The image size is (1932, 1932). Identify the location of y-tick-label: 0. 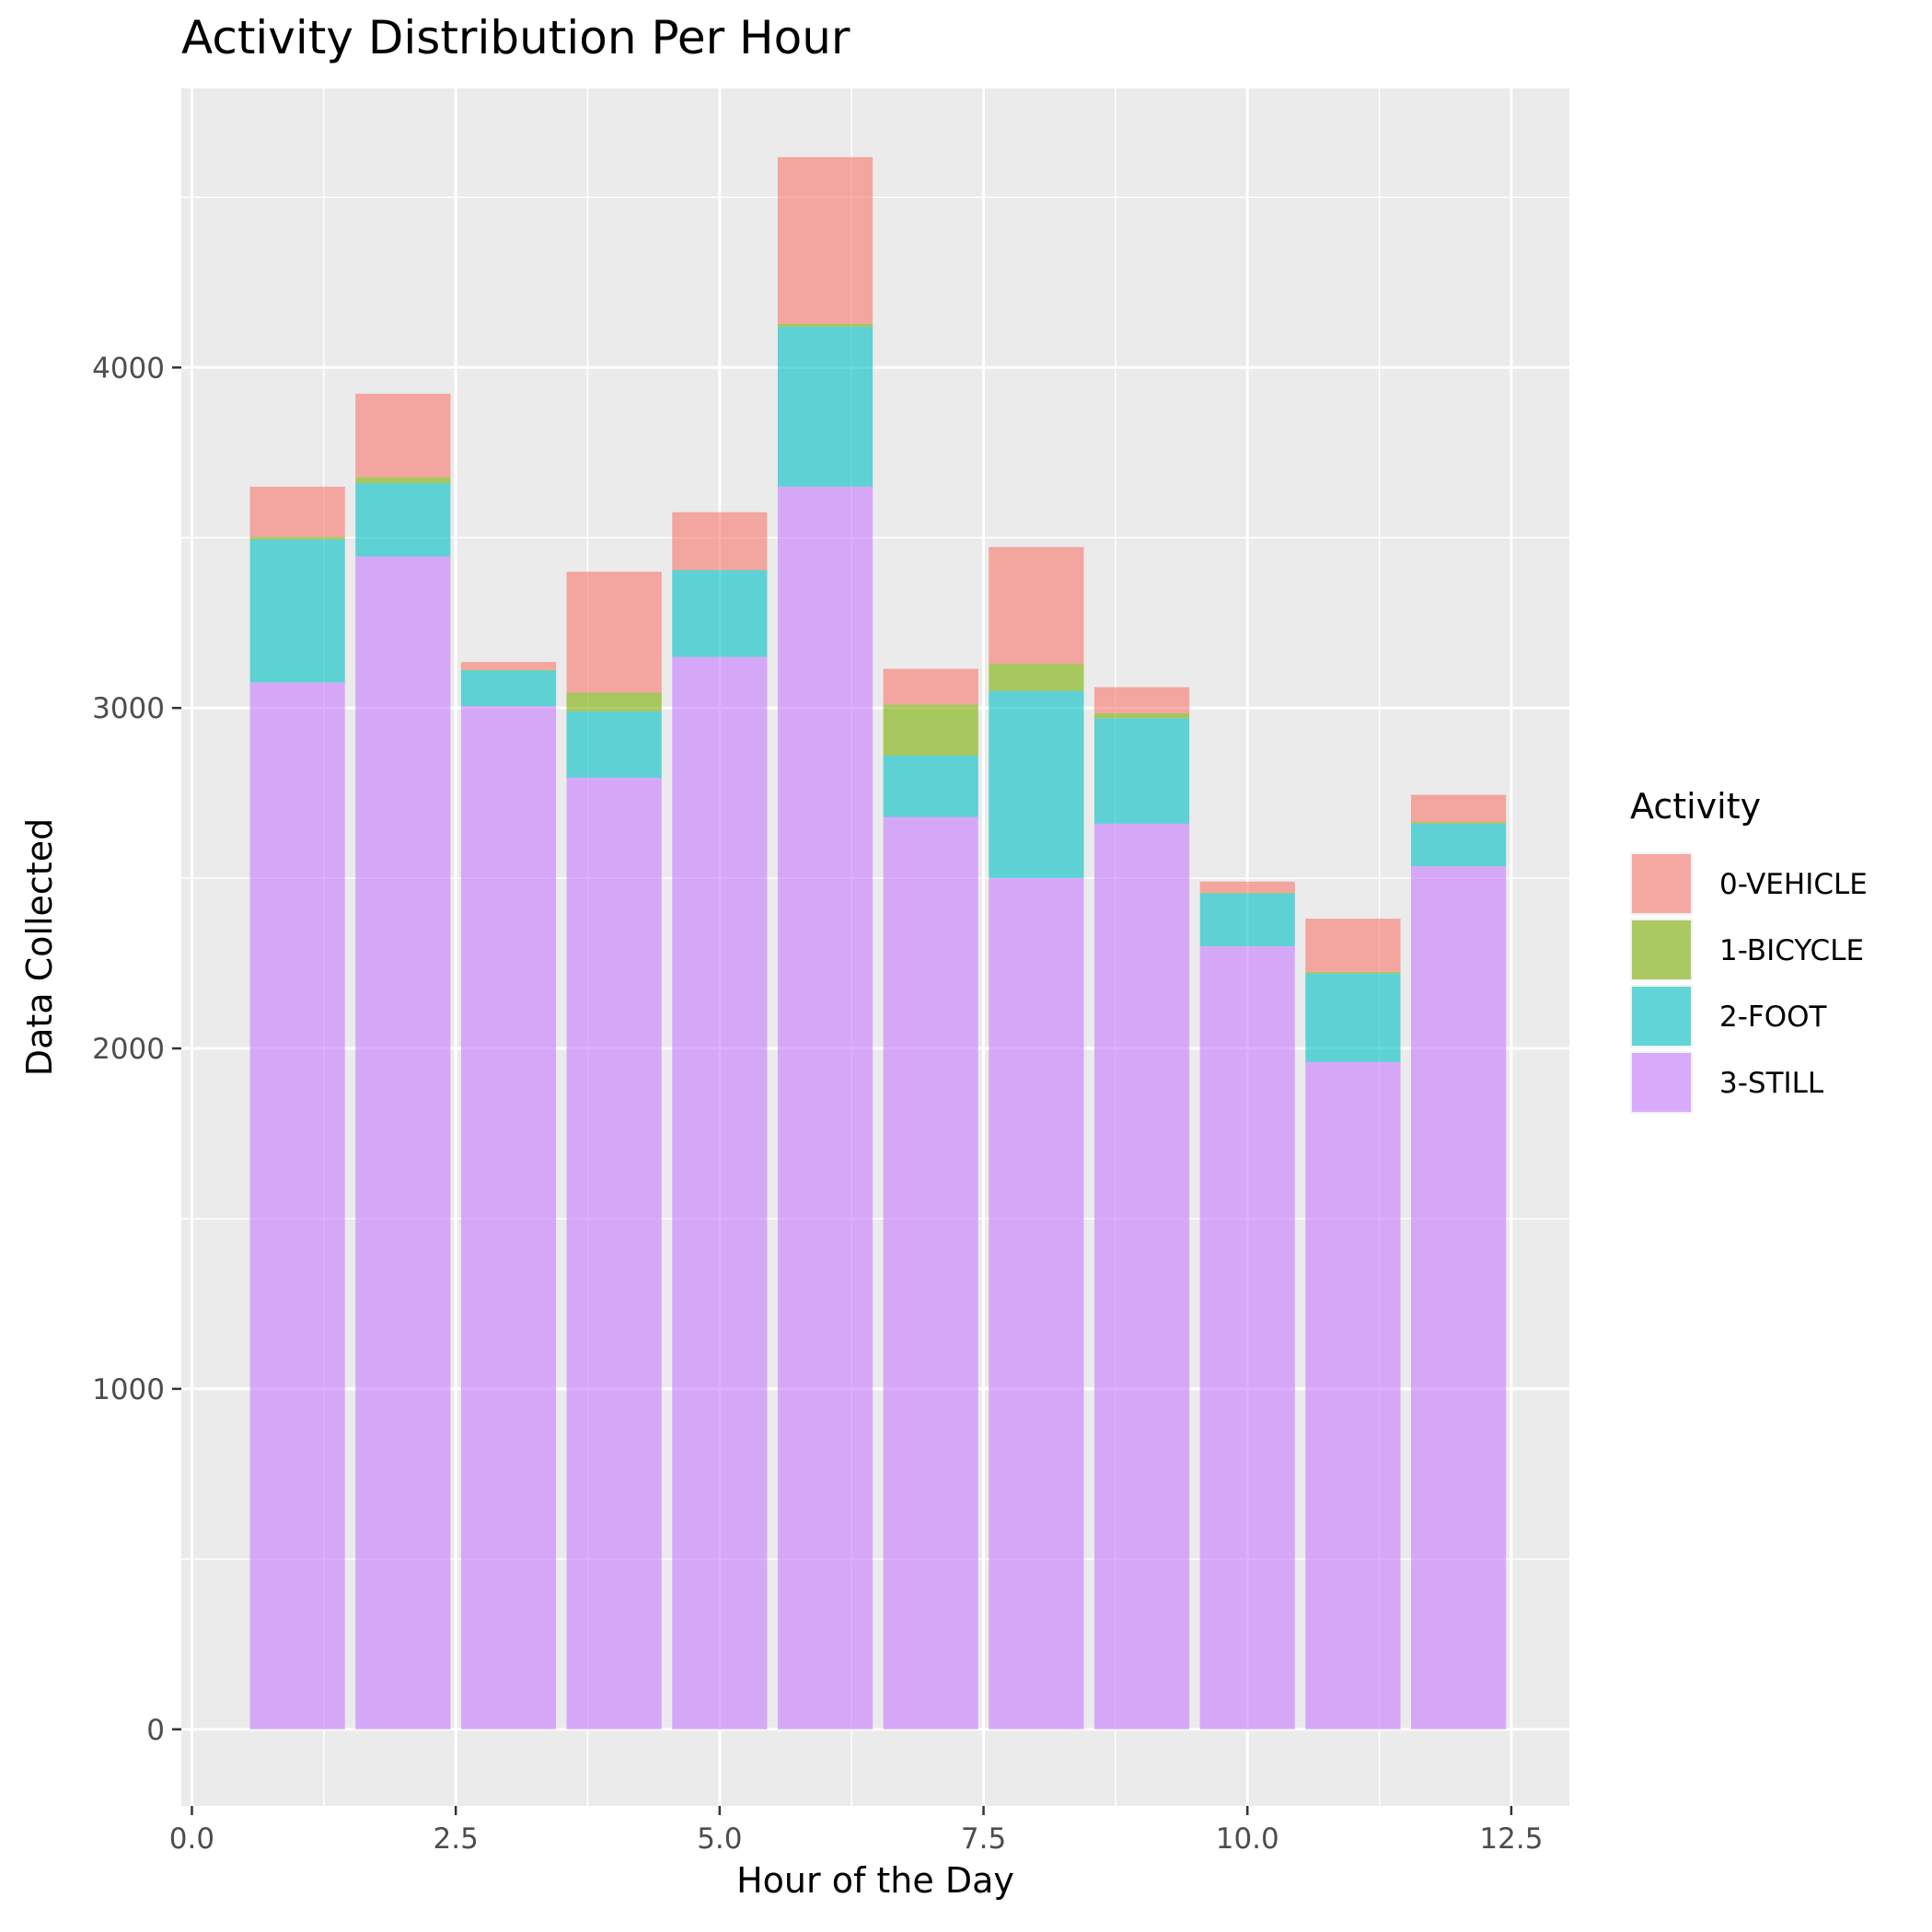
(155, 1731).